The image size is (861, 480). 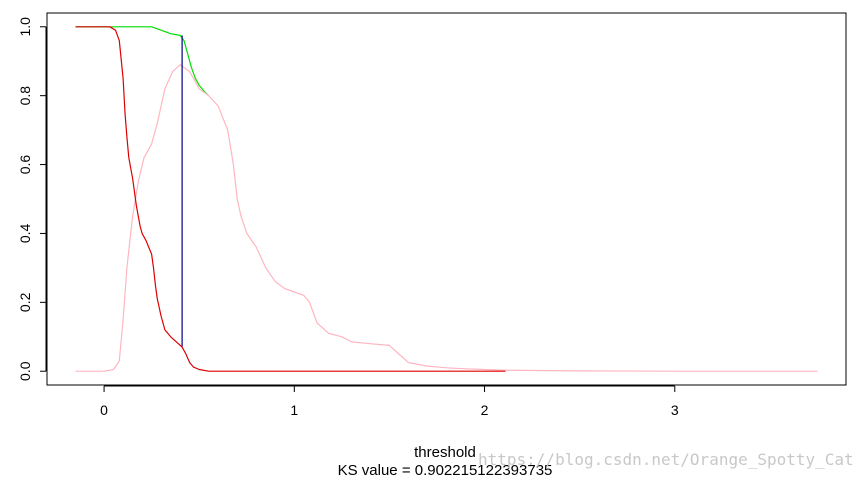 I want to click on x-tick-label: 2, so click(x=485, y=410).